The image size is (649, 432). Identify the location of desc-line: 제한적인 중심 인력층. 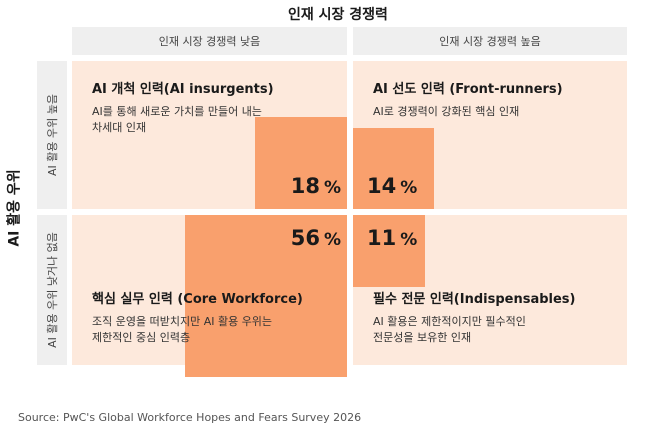
(141, 337).